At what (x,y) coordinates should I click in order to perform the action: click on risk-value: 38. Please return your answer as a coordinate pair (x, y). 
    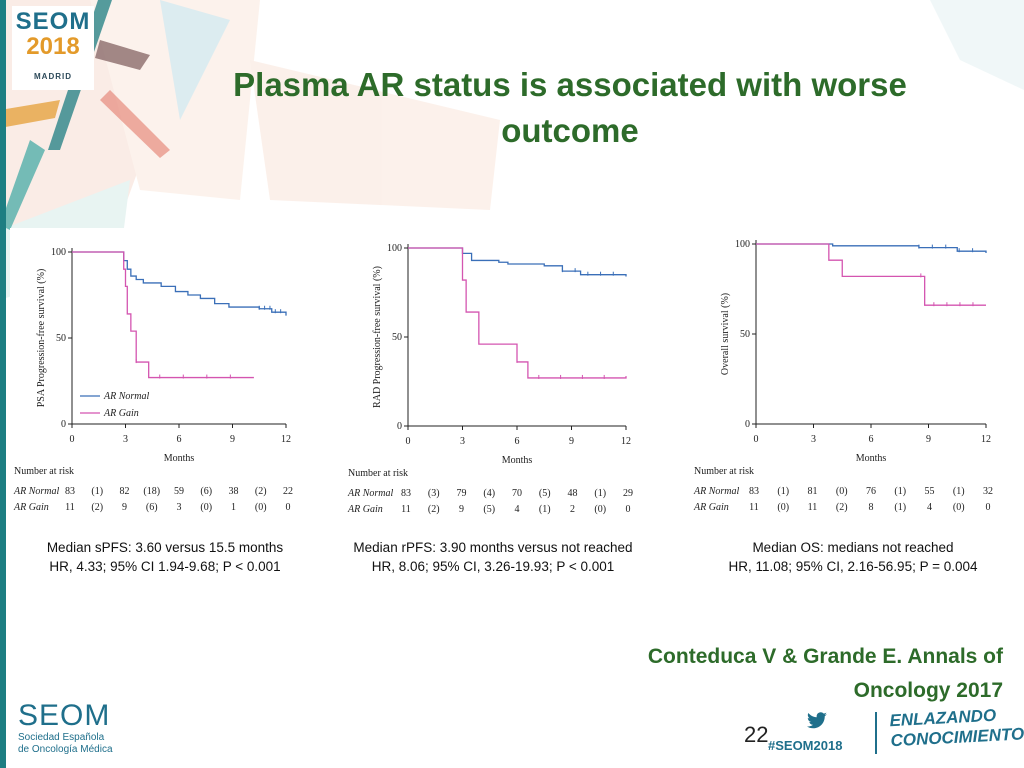
    Looking at the image, I should click on (234, 491).